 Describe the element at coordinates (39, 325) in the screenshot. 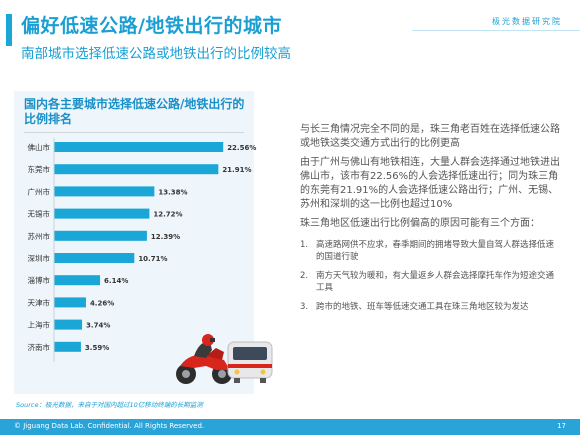

I see `category-label: 上海市` at that location.